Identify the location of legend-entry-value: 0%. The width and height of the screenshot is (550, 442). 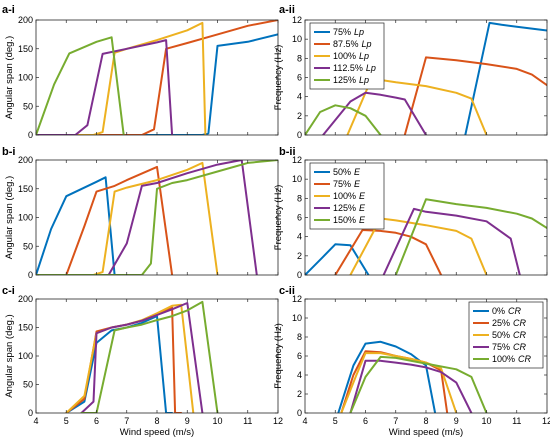
(498, 311).